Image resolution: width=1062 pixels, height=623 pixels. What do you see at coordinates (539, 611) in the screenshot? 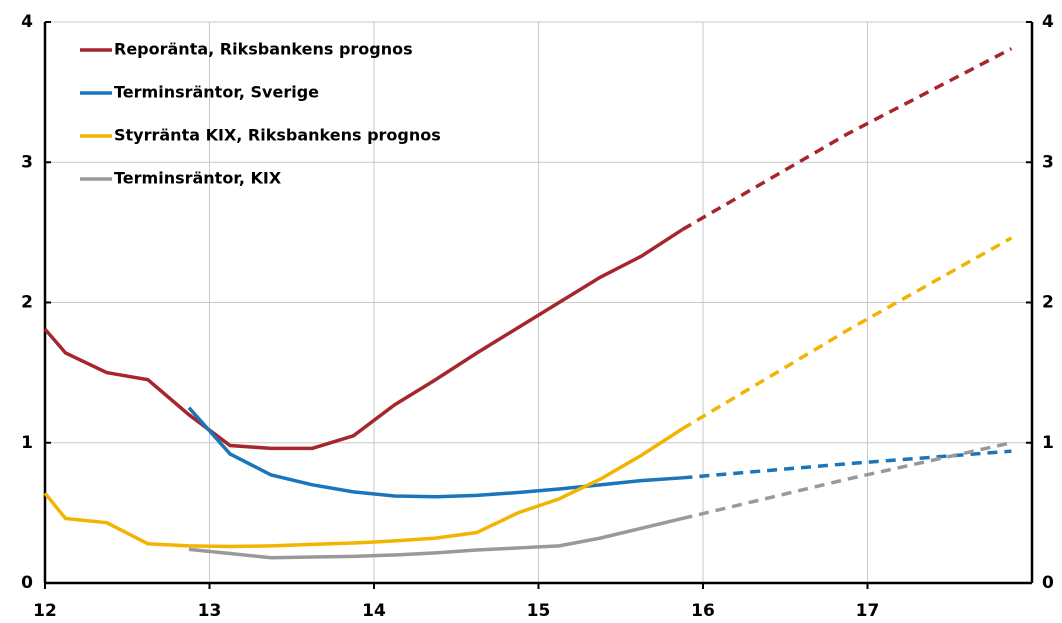
I see `x-tick-label: 15` at bounding box center [539, 611].